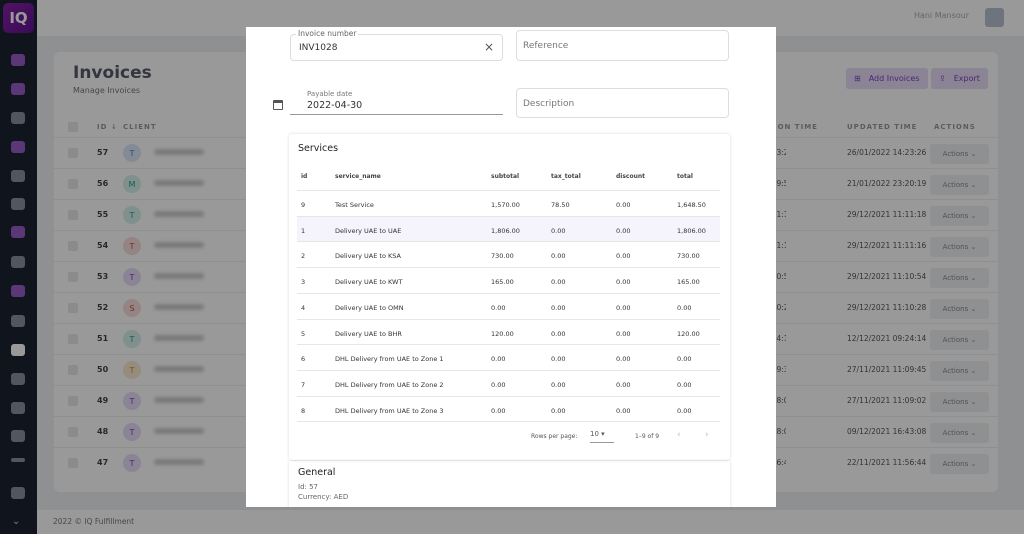 This screenshot has width=1024, height=534. I want to click on chevron-down-icon: ⌄, so click(16, 521).